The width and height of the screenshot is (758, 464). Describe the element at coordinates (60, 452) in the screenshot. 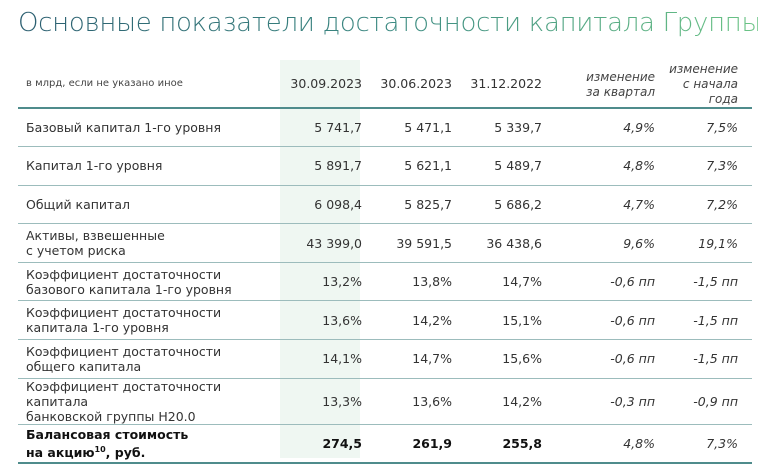

I see `label-line: на акцию` at that location.